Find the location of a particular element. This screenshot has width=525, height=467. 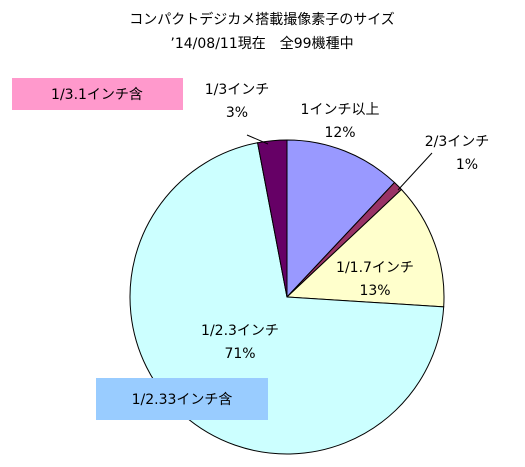

annotation: 1/2.33インチ含 is located at coordinates (182, 400).